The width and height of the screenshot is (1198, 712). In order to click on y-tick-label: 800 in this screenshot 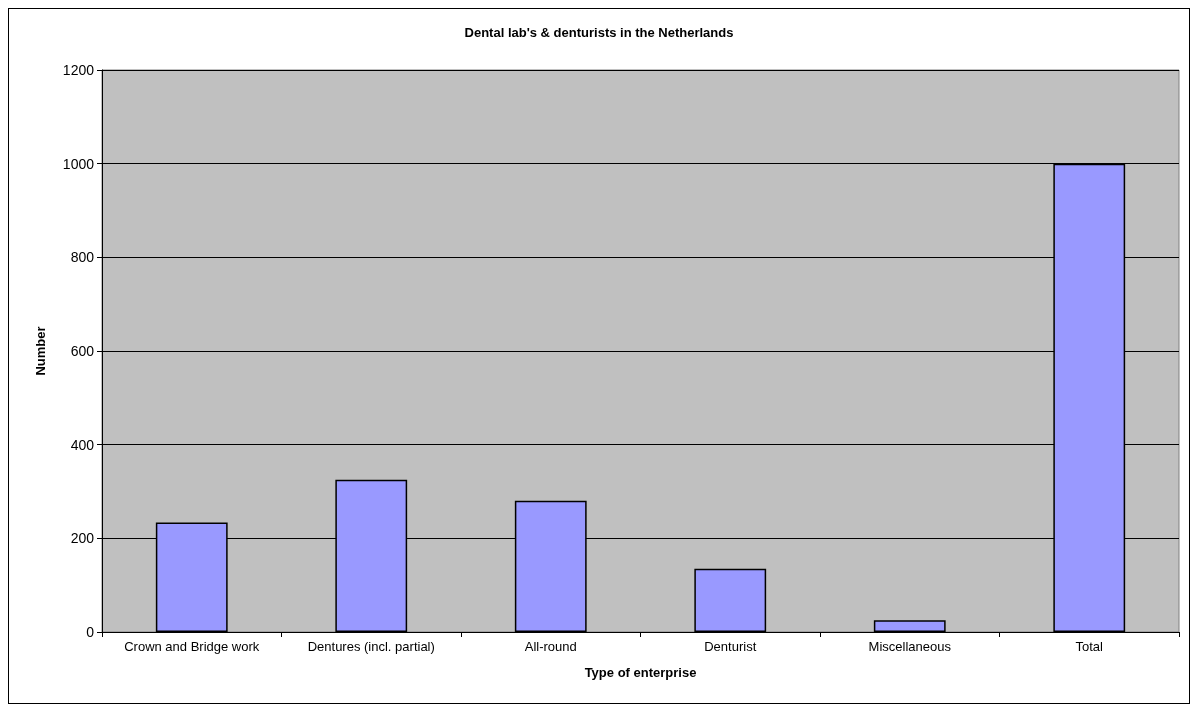, I will do `click(82, 257)`.